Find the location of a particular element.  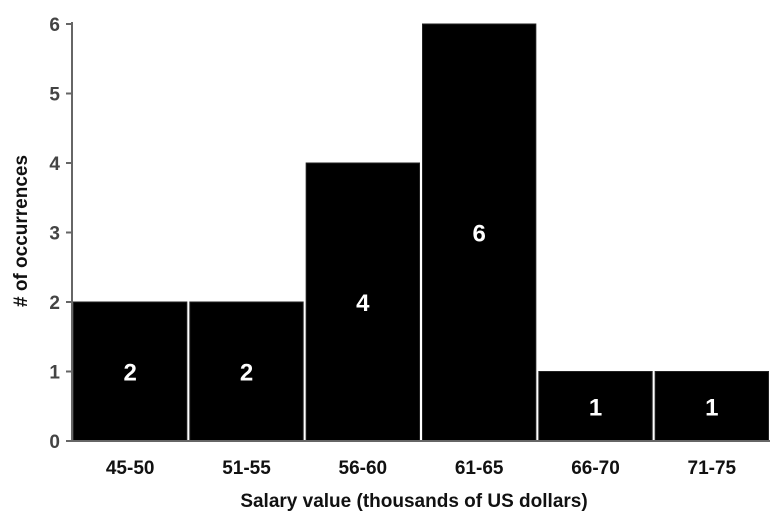

y-tick-label: 3 is located at coordinates (54, 234).